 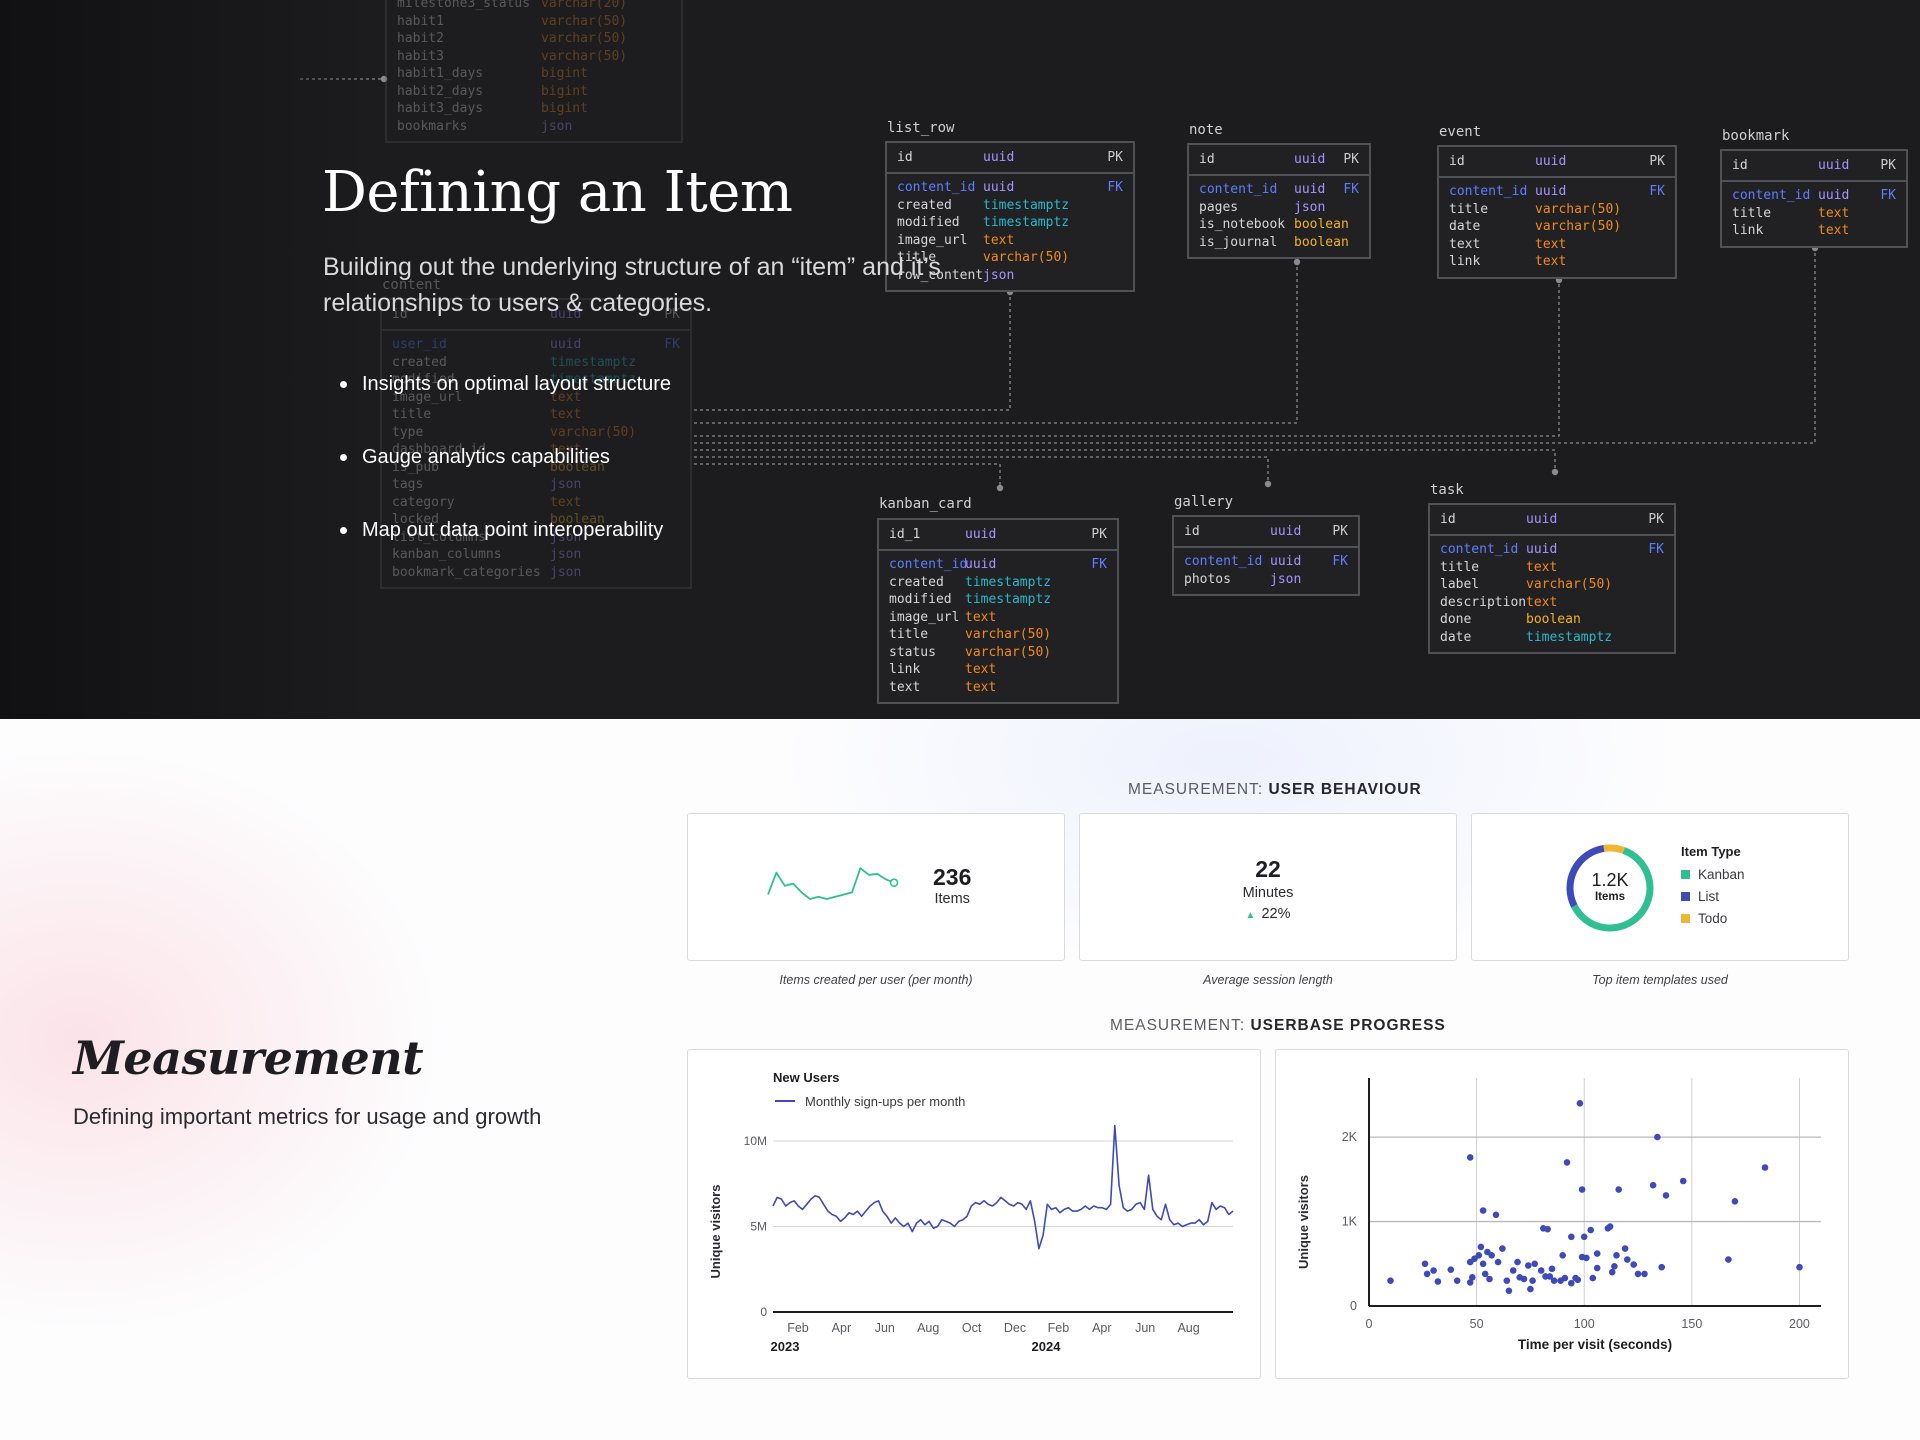 What do you see at coordinates (1713, 918) in the screenshot?
I see `legend-label: Todo` at bounding box center [1713, 918].